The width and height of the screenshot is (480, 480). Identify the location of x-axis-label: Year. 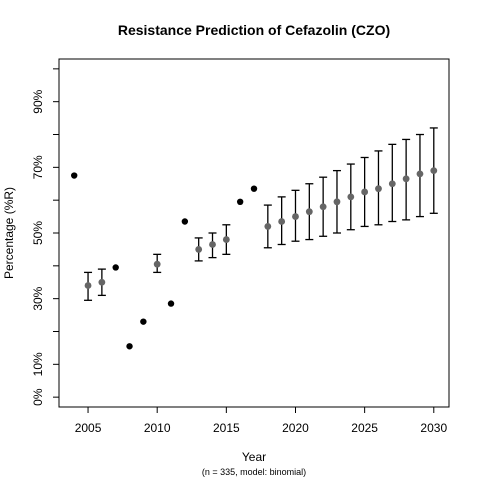
(254, 457).